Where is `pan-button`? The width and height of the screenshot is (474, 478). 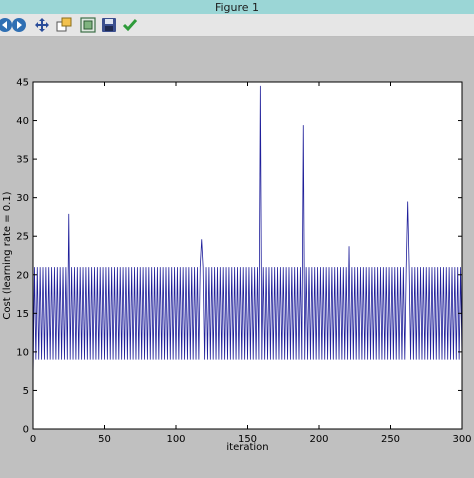 pan-button is located at coordinates (42, 25).